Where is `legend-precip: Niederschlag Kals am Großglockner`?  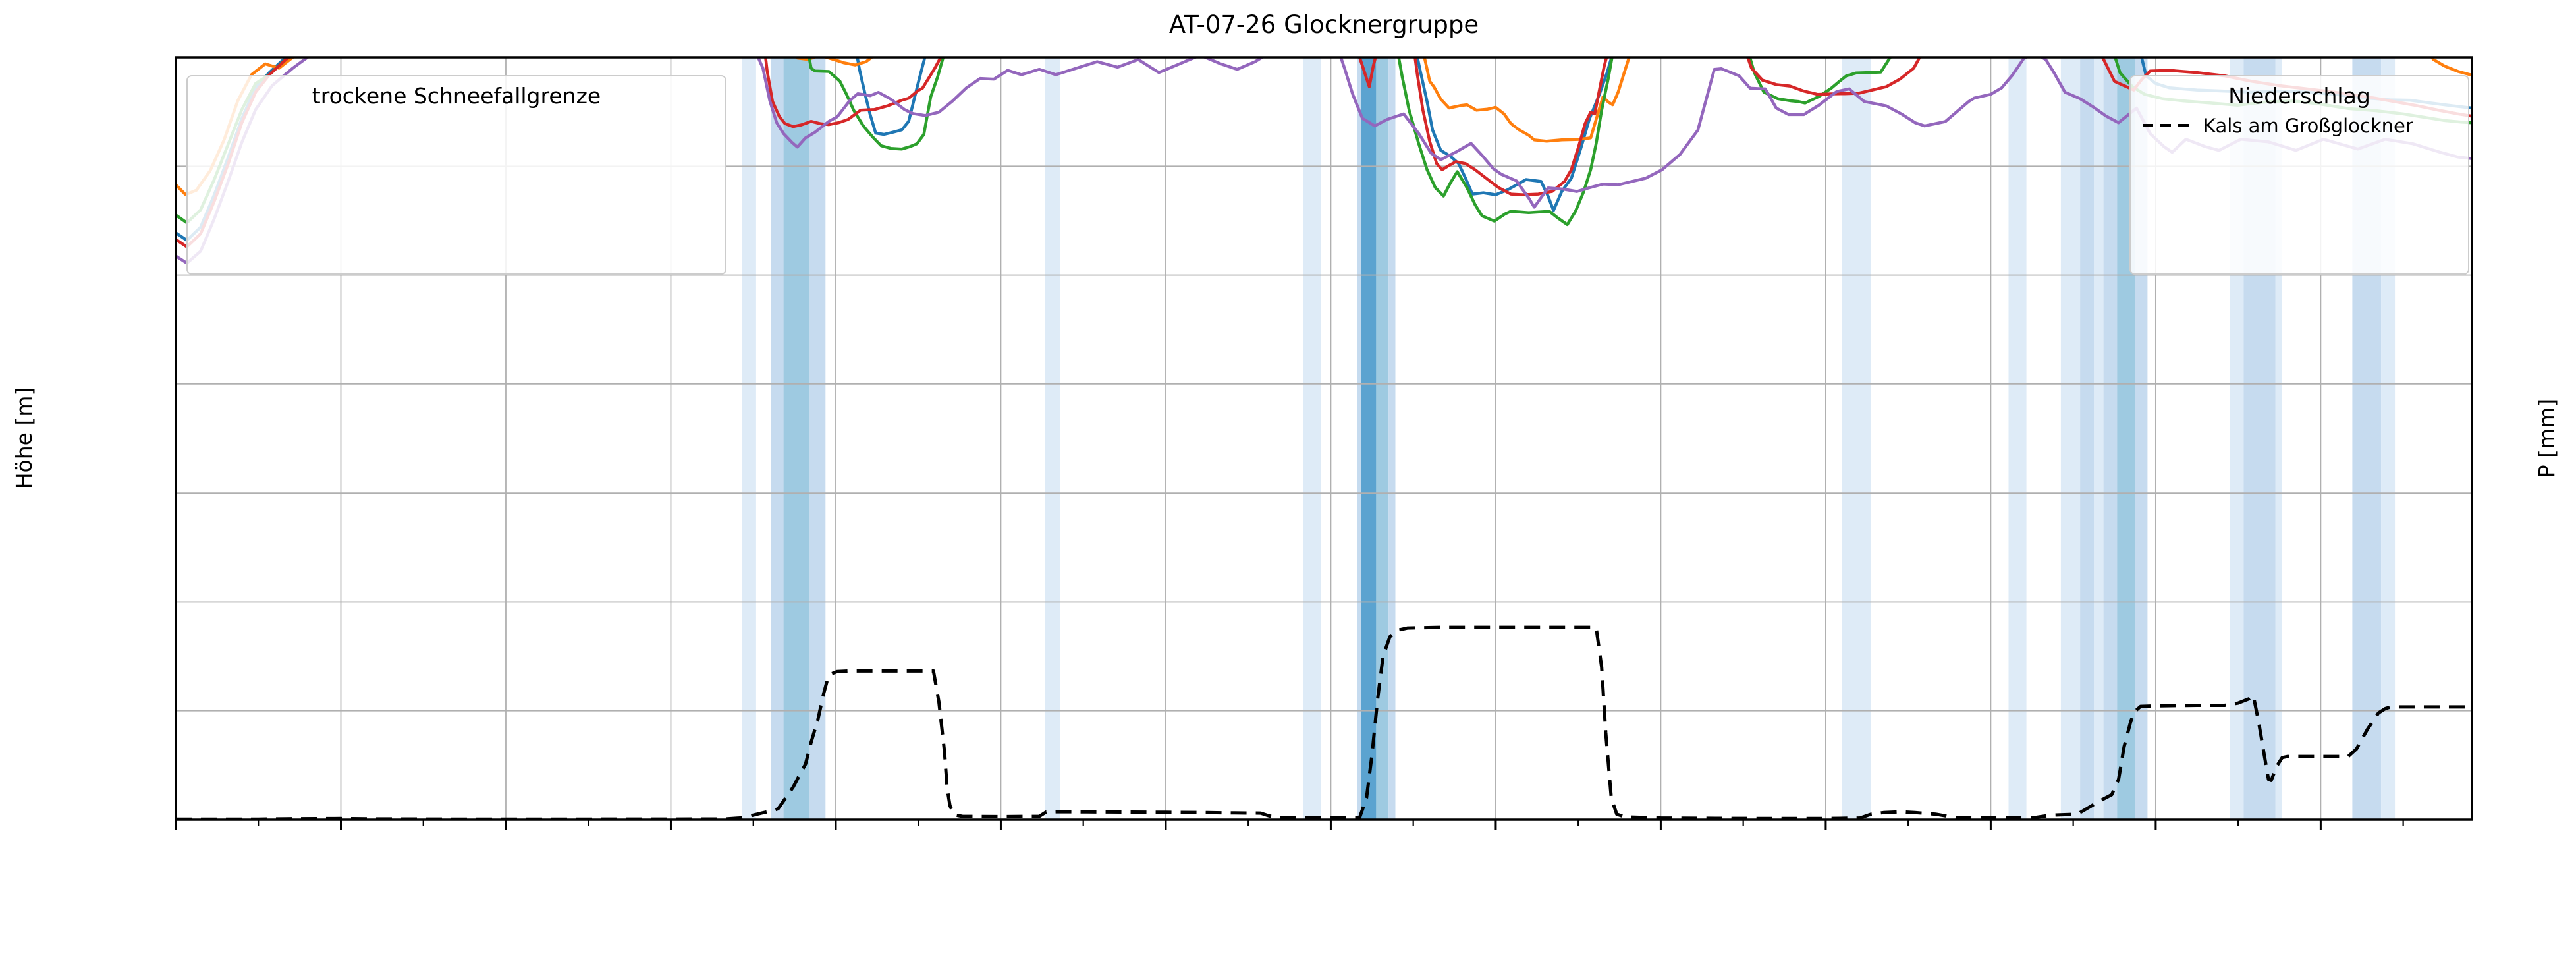 legend-precip: Niederschlag Kals am Großglockner is located at coordinates (2299, 175).